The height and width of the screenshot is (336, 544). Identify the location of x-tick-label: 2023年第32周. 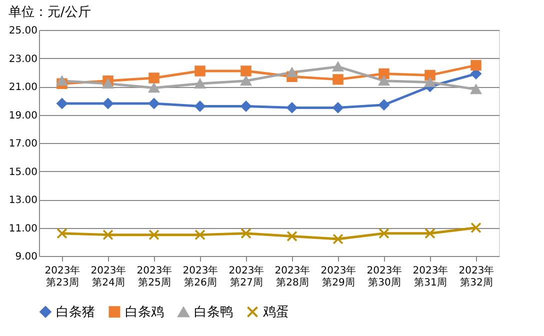
(476, 276).